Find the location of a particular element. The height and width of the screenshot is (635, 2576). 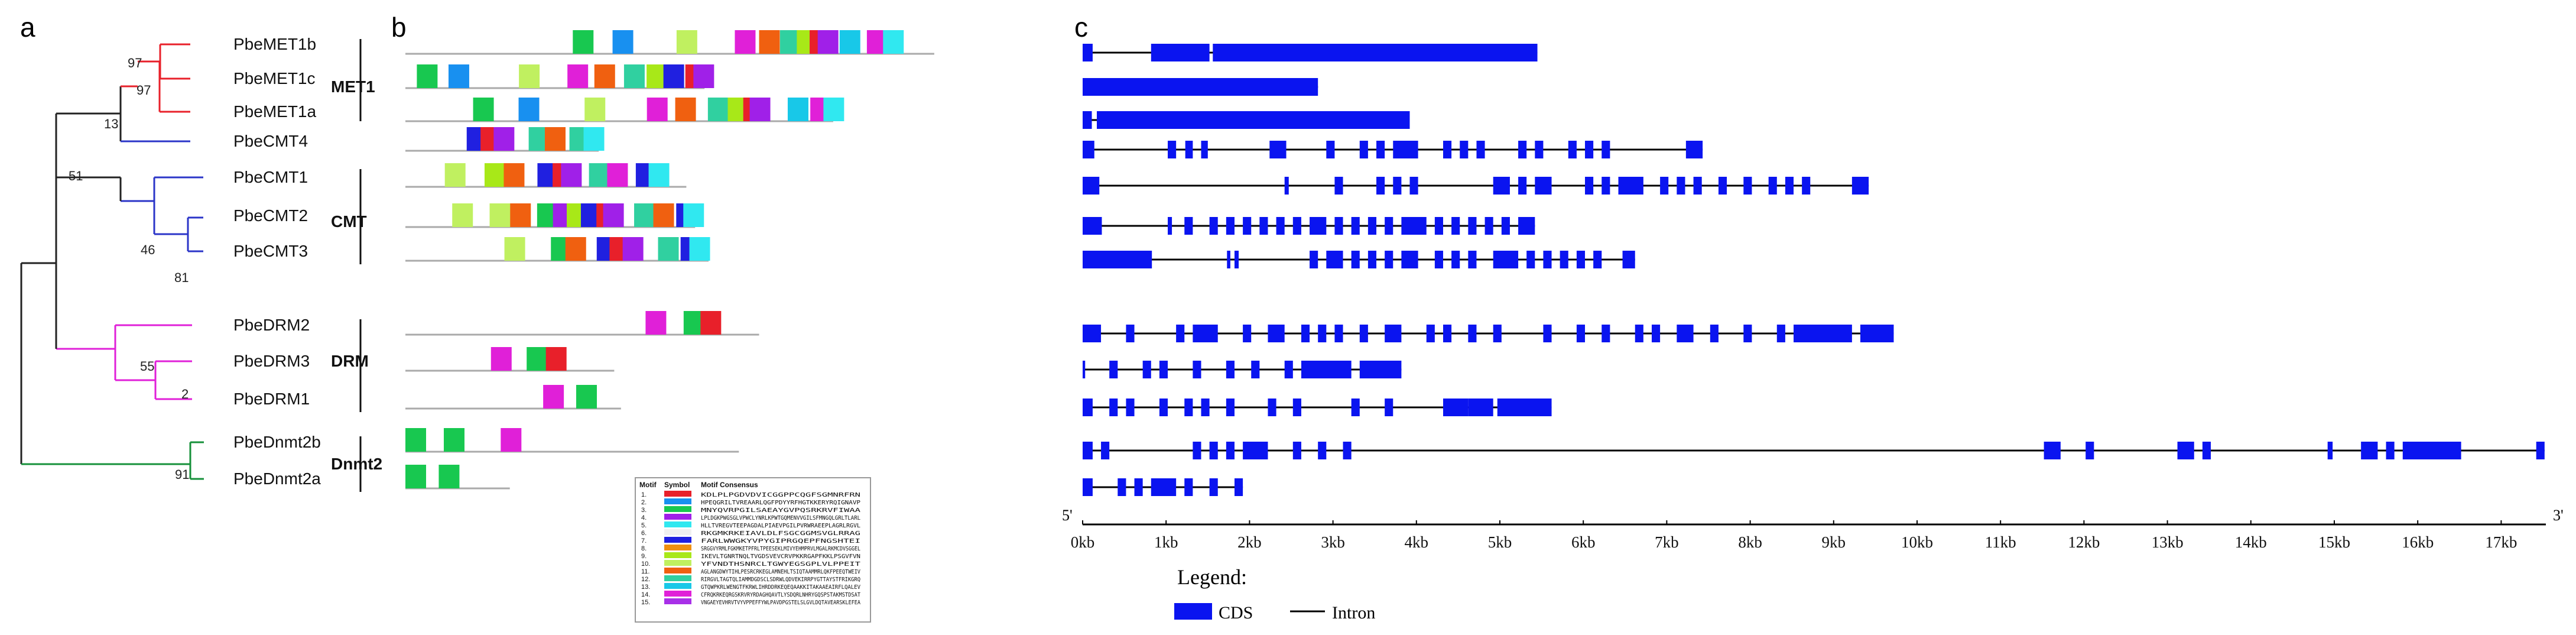

motif-legend-number: 9. is located at coordinates (644, 556).